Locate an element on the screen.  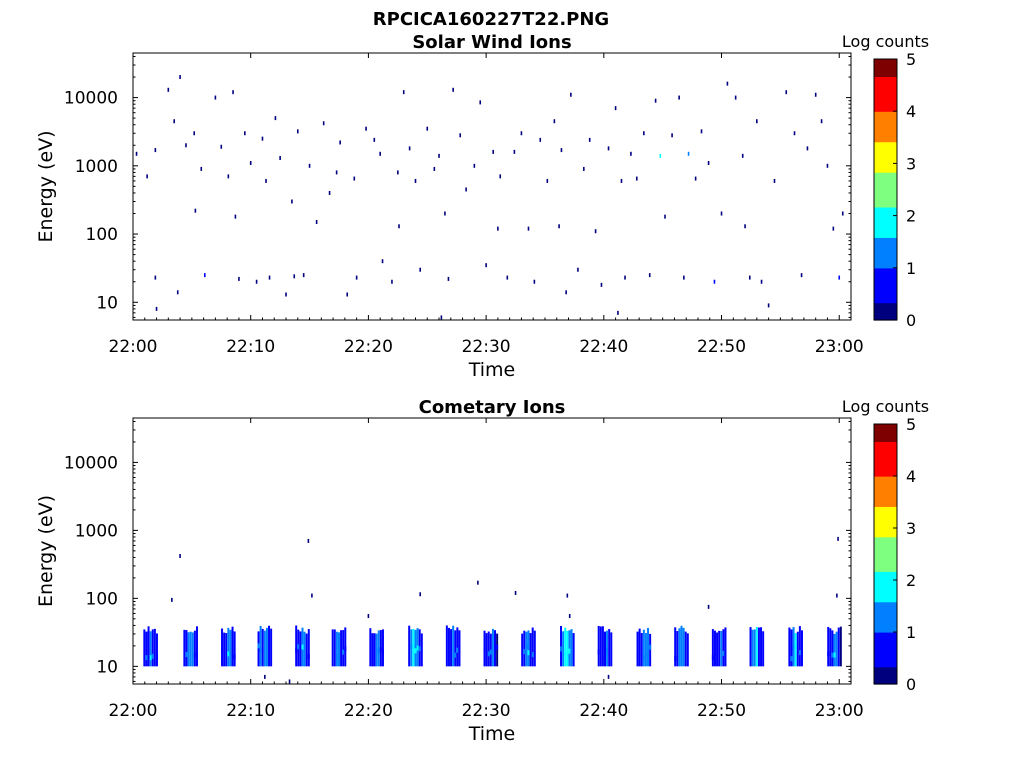
colorbar-tick-label: 5 is located at coordinates (911, 59).